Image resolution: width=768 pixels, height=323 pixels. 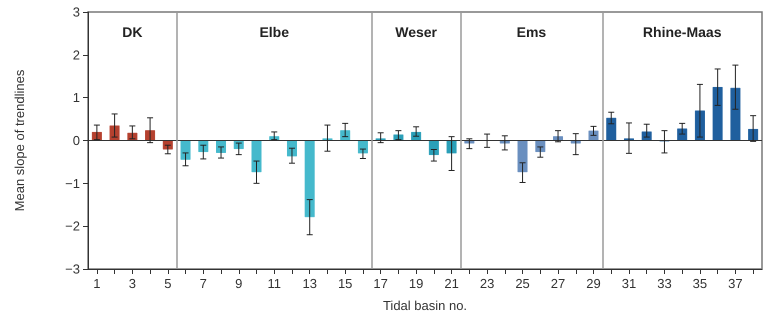 I want to click on x-tick-label: 35, so click(x=700, y=283).